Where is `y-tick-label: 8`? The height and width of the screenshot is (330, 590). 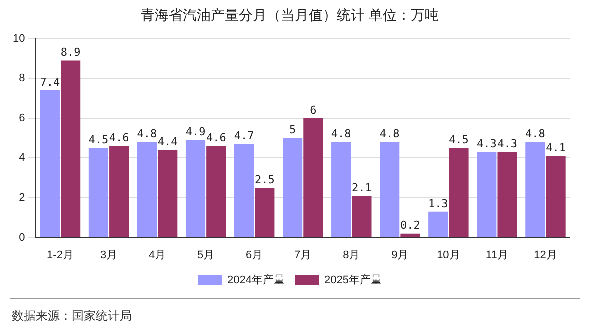 y-tick-label: 8 is located at coordinates (22, 78).